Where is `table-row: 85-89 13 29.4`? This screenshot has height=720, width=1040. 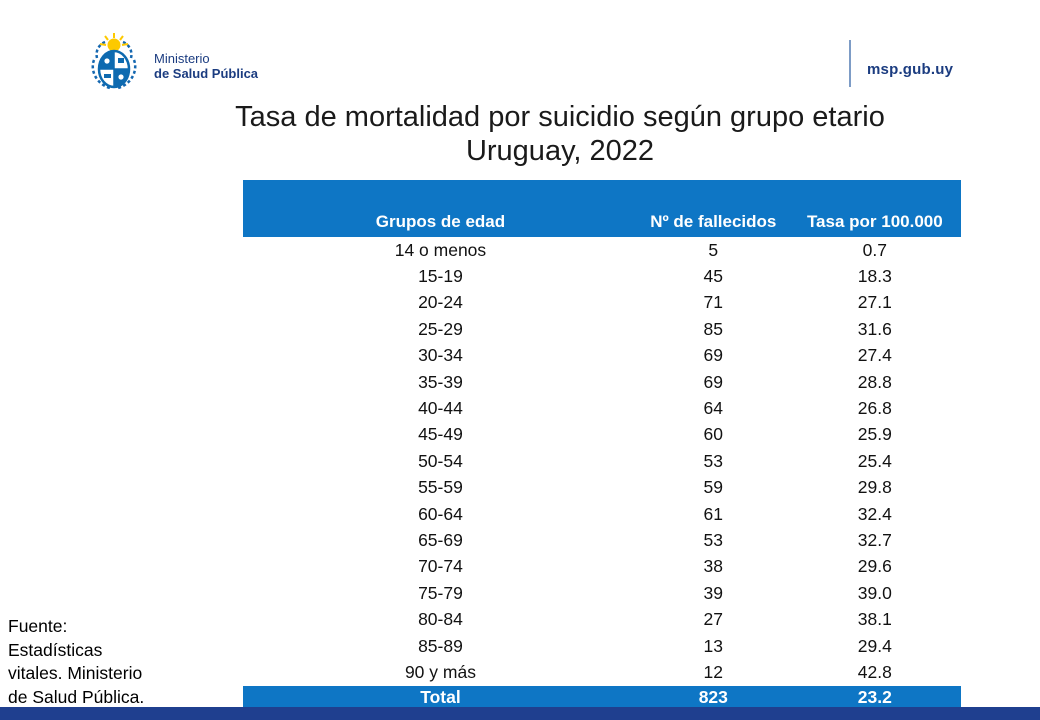 table-row: 85-89 13 29.4 is located at coordinates (602, 646).